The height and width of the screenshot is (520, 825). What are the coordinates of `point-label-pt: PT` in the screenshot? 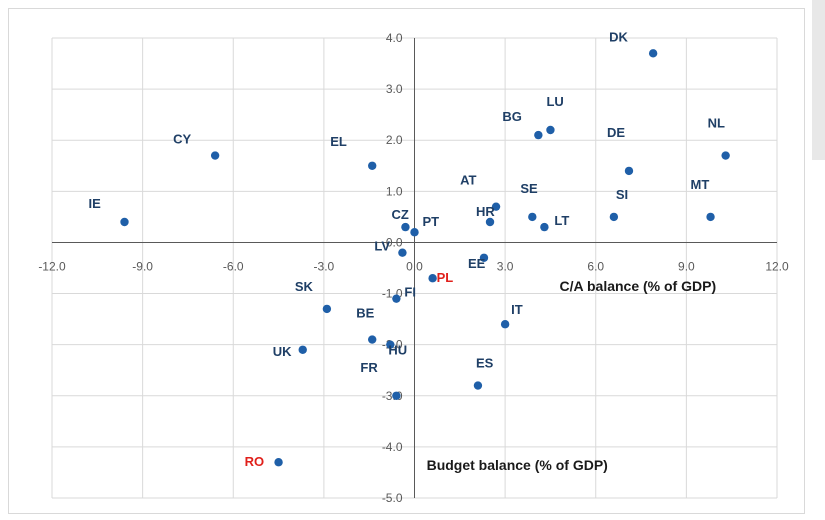 It's located at (431, 221).